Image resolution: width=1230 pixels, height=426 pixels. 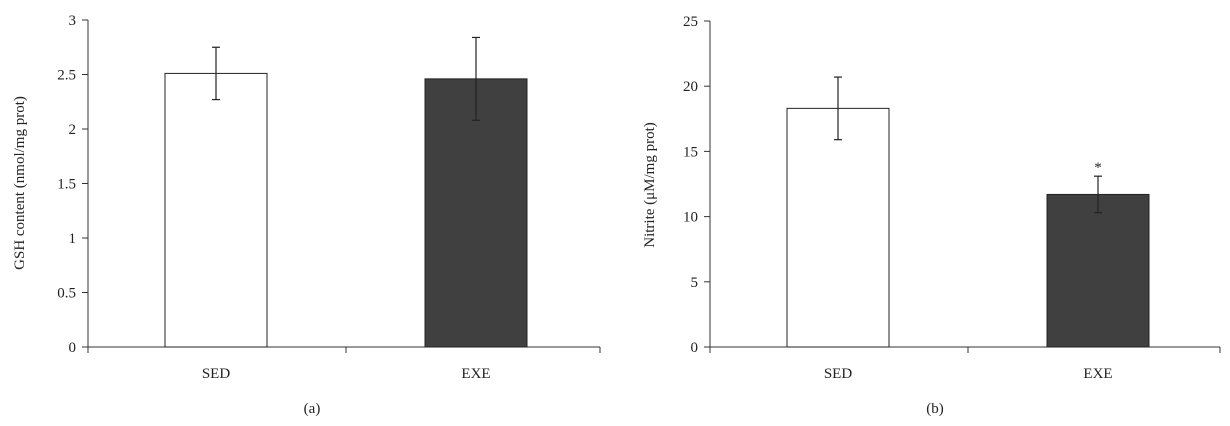 What do you see at coordinates (73, 21) in the screenshot?
I see `chart-a-y-tick-label: 3` at bounding box center [73, 21].